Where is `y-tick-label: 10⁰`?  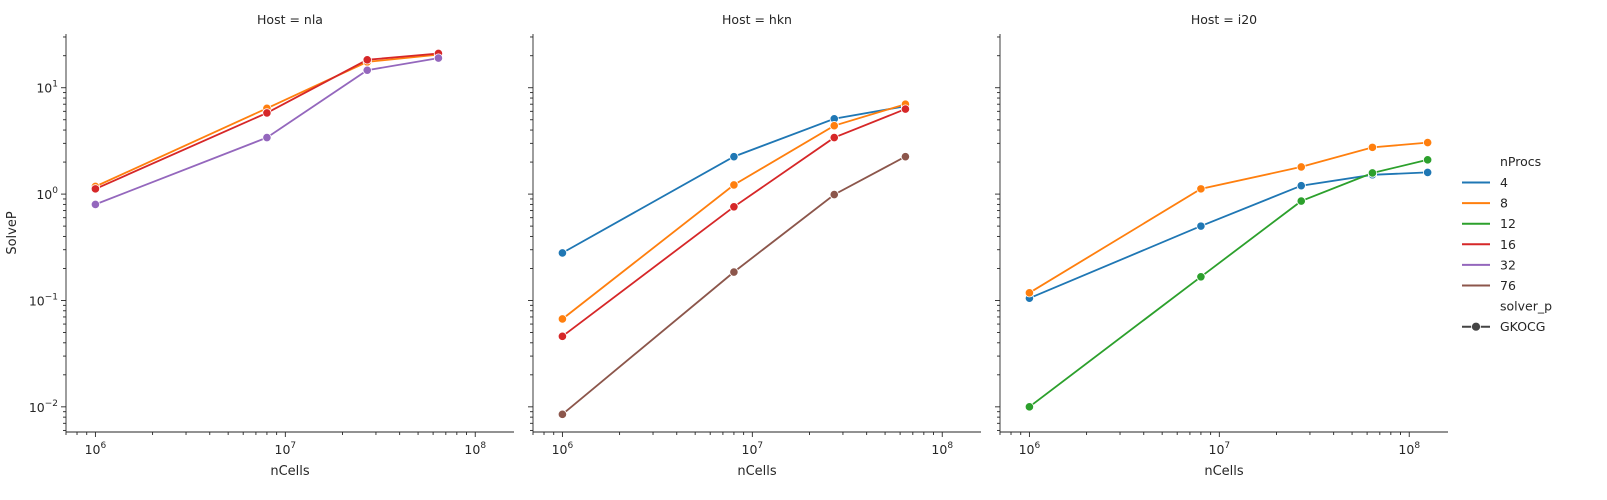 y-tick-label: 10⁰ is located at coordinates (47, 194).